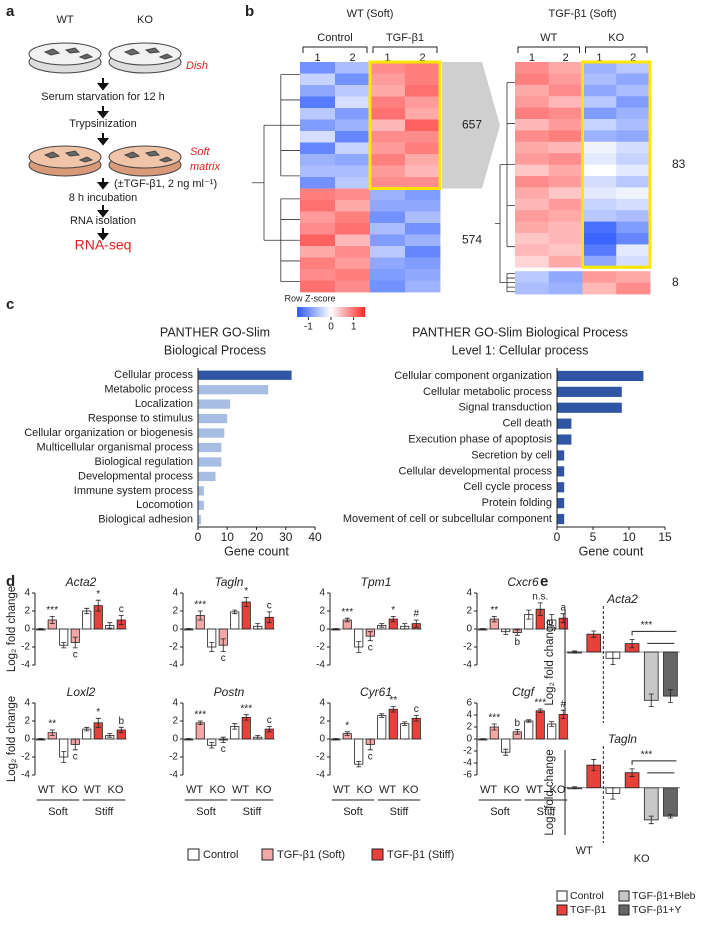 The image size is (706, 935). Describe the element at coordinates (405, 38) in the screenshot. I see `group-label: TGF-β1` at that location.